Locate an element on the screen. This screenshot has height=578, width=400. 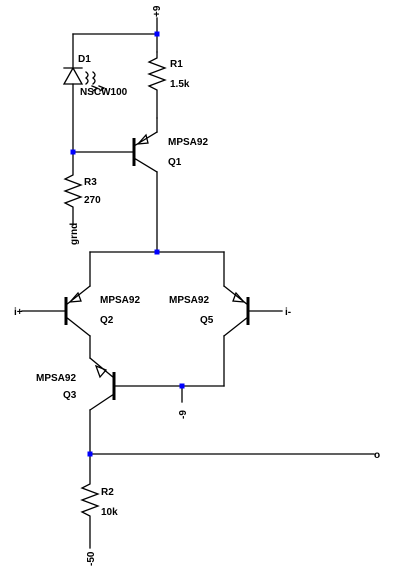
d1-led is located at coordinates (84, 93).